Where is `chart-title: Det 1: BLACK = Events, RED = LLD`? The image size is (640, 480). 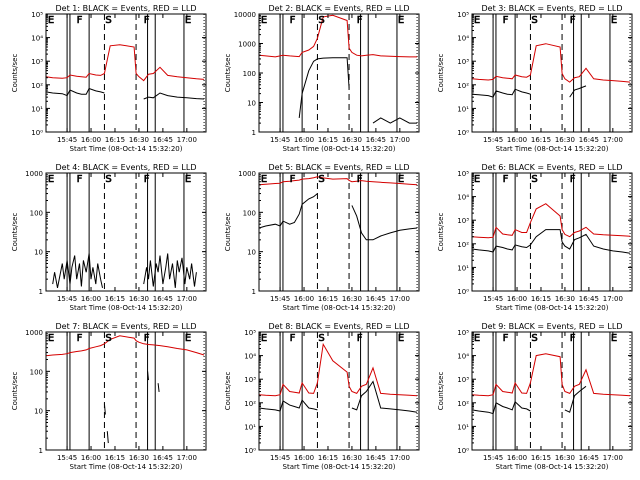 chart-title: Det 1: BLACK = Events, RED = LLD is located at coordinates (126, 8).